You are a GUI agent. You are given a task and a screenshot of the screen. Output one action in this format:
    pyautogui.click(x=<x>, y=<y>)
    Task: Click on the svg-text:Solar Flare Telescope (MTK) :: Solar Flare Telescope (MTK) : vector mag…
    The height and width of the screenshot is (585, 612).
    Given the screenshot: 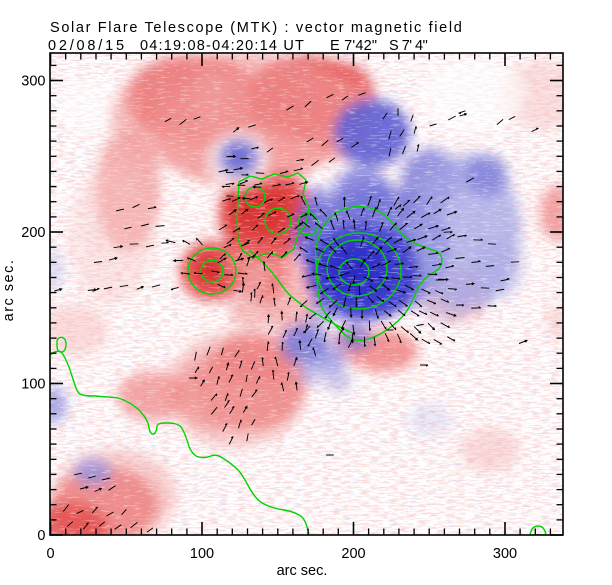 What is the action you would take?
    pyautogui.click(x=256, y=28)
    